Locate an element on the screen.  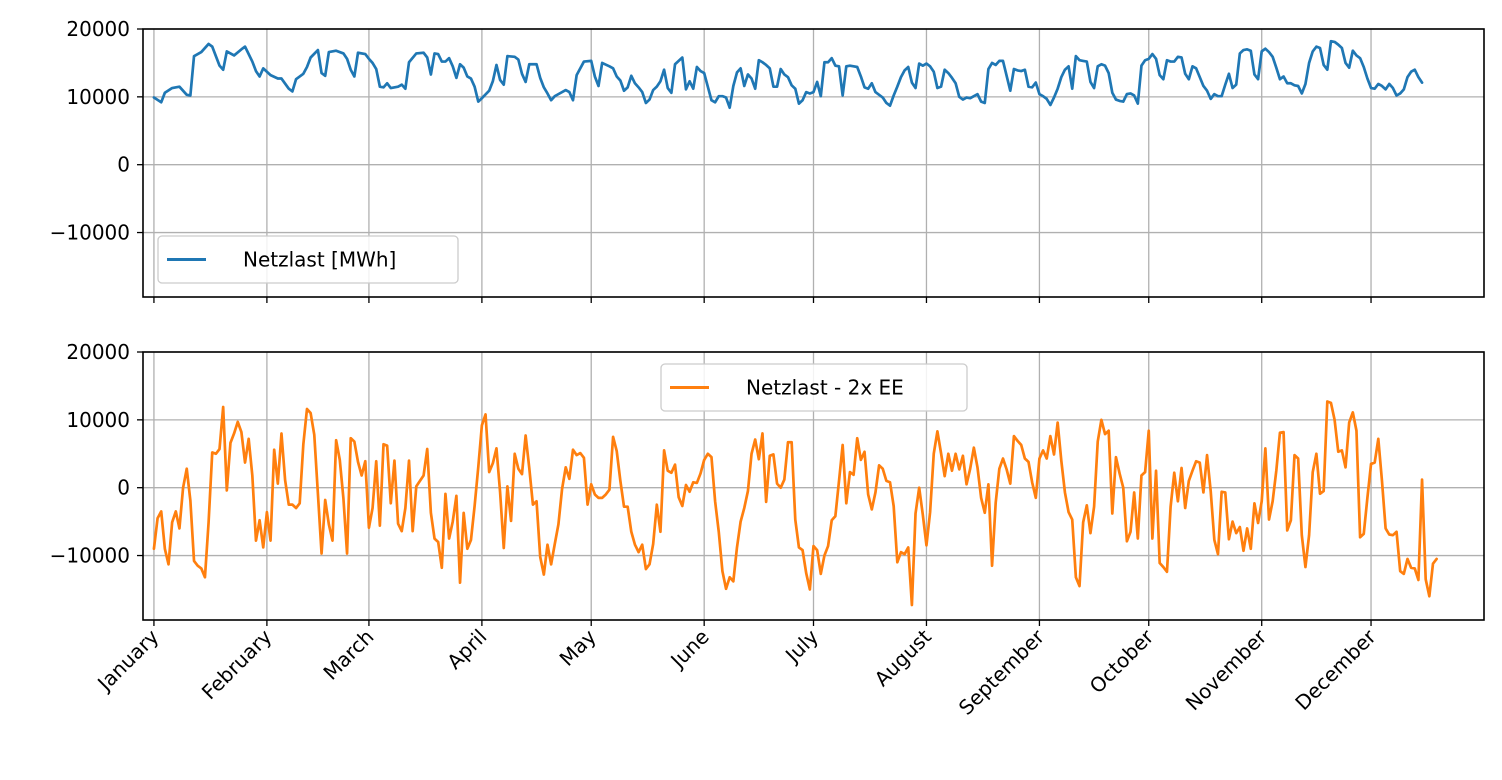
top-y-axis: 20000 10000 0 −10000 is located at coordinates (96, 131).